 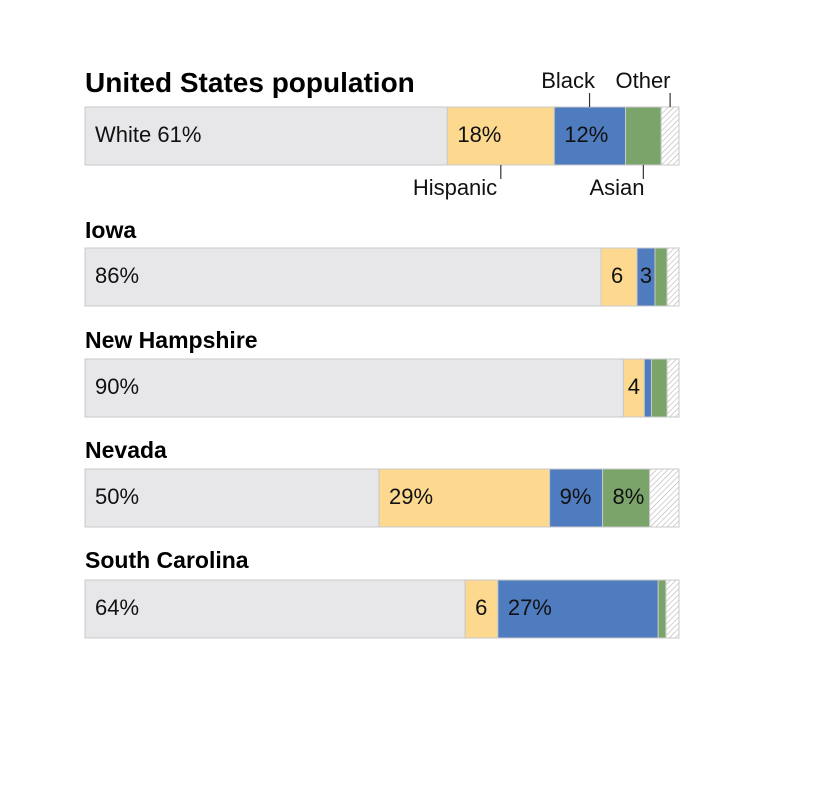 I want to click on bar-segment-south-carolina-black, so click(x=578, y=609).